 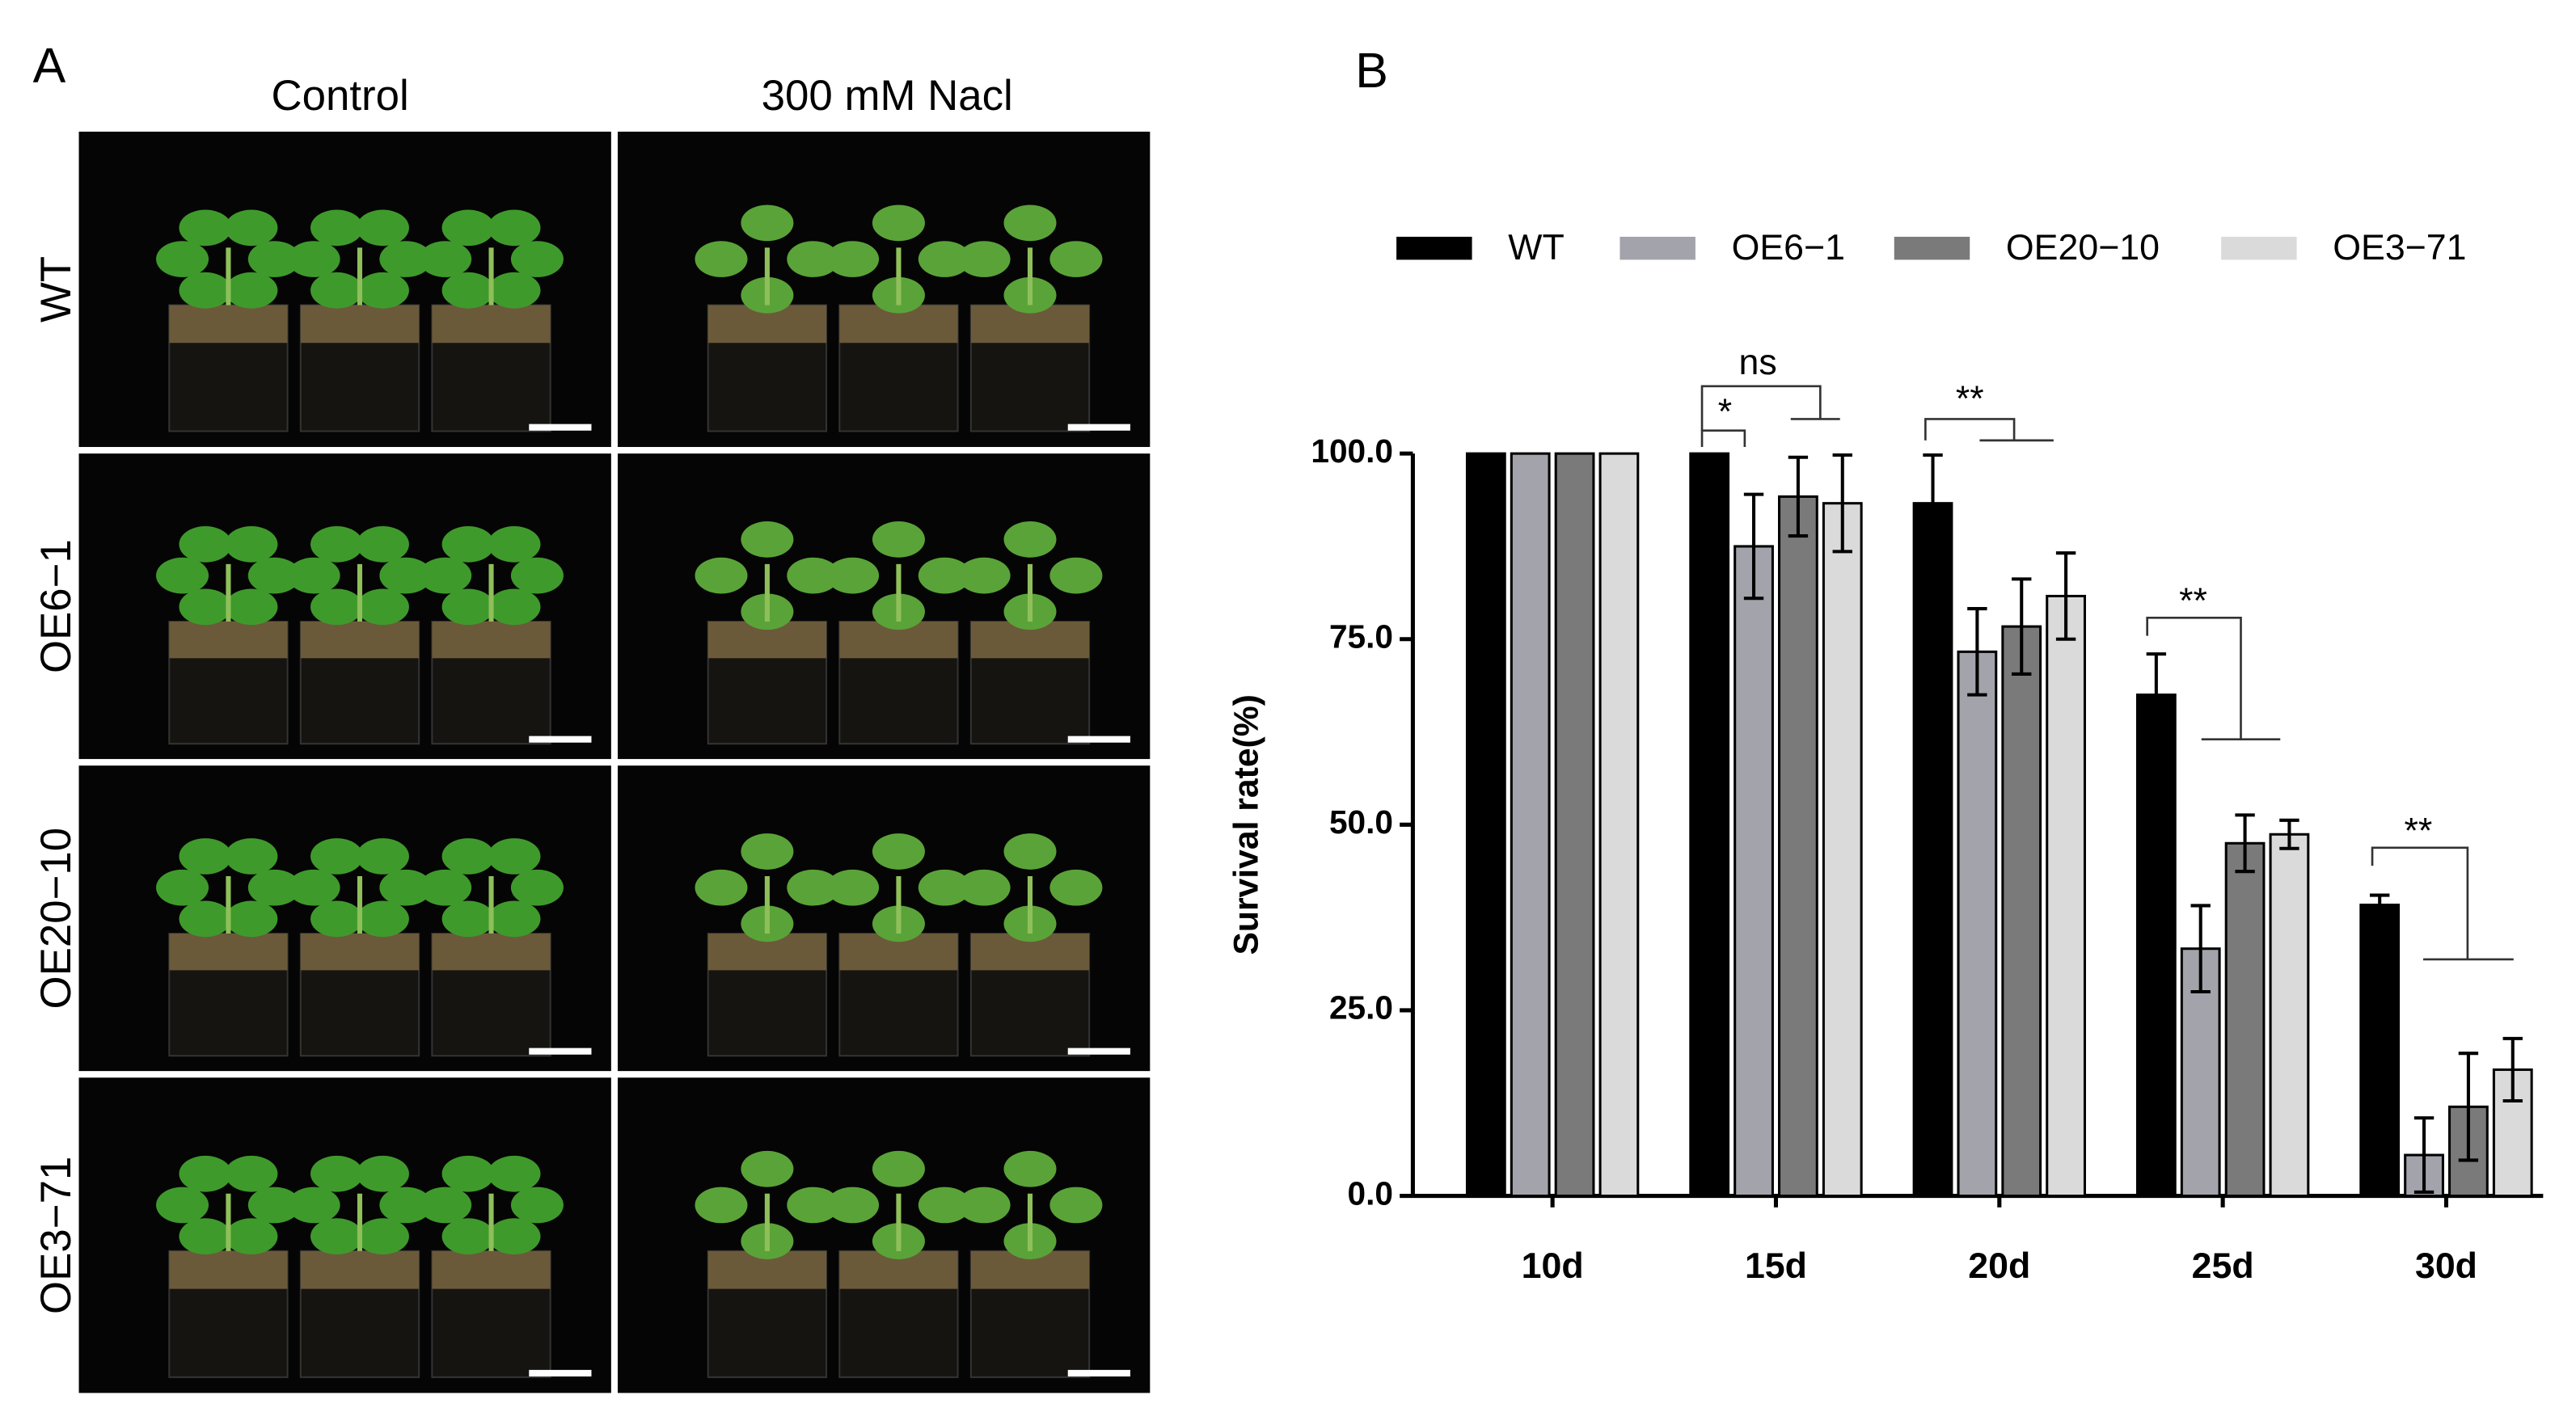 I want to click on significance-label: **, so click(x=1970, y=399).